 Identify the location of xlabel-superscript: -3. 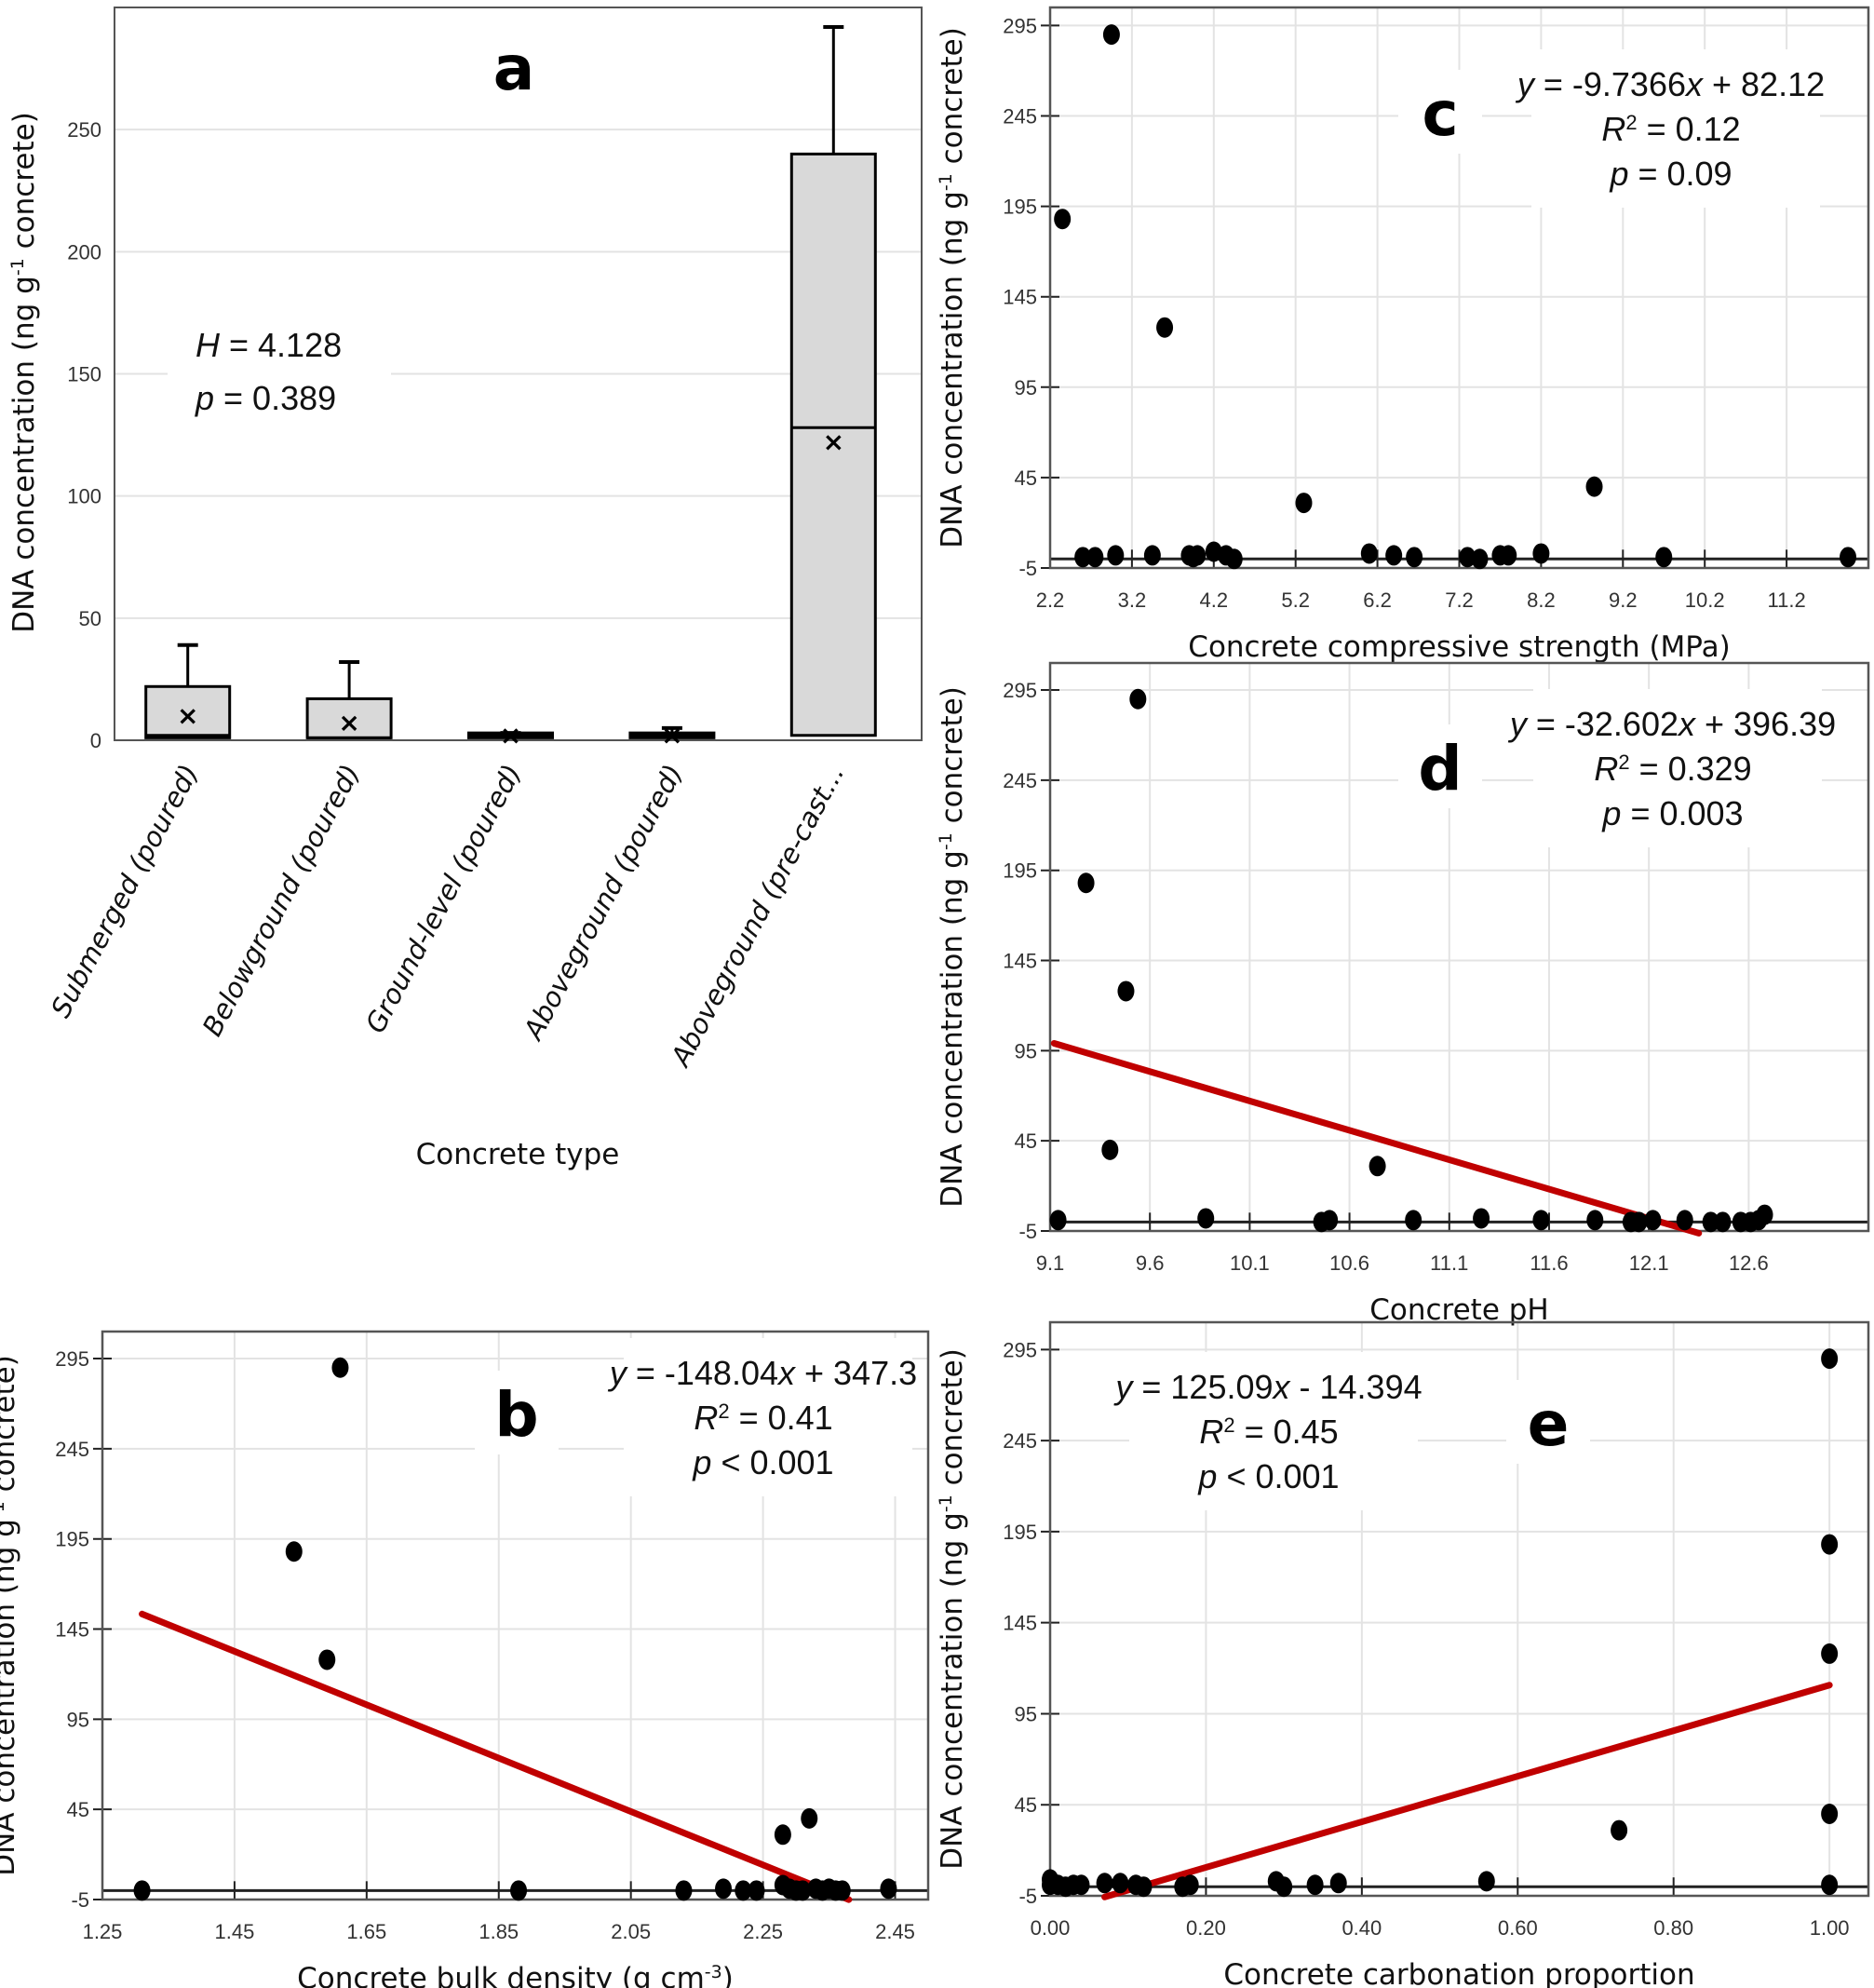
(713, 1972).